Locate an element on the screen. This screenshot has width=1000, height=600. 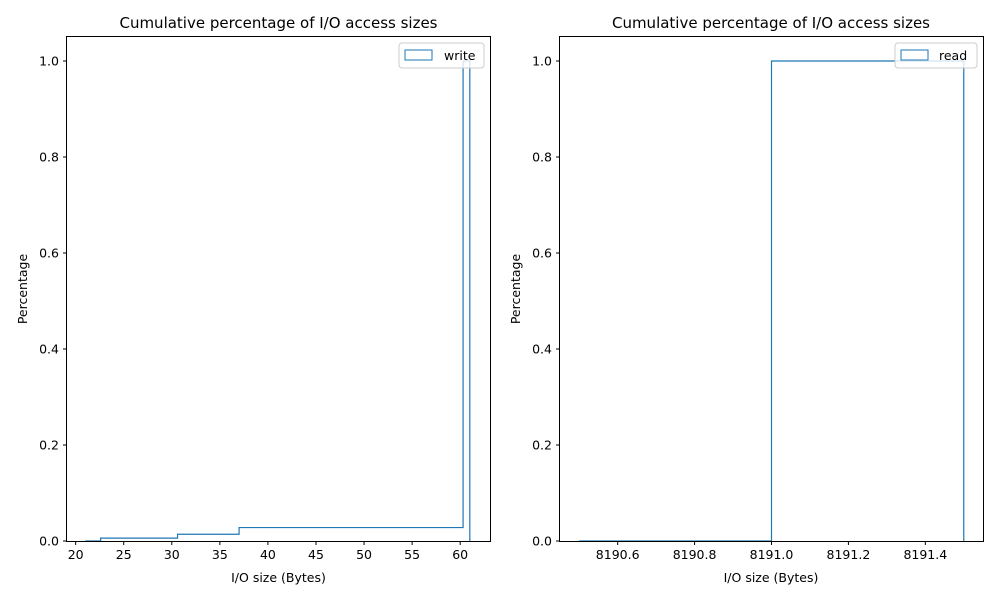
x-tick-label: 30 is located at coordinates (172, 554).